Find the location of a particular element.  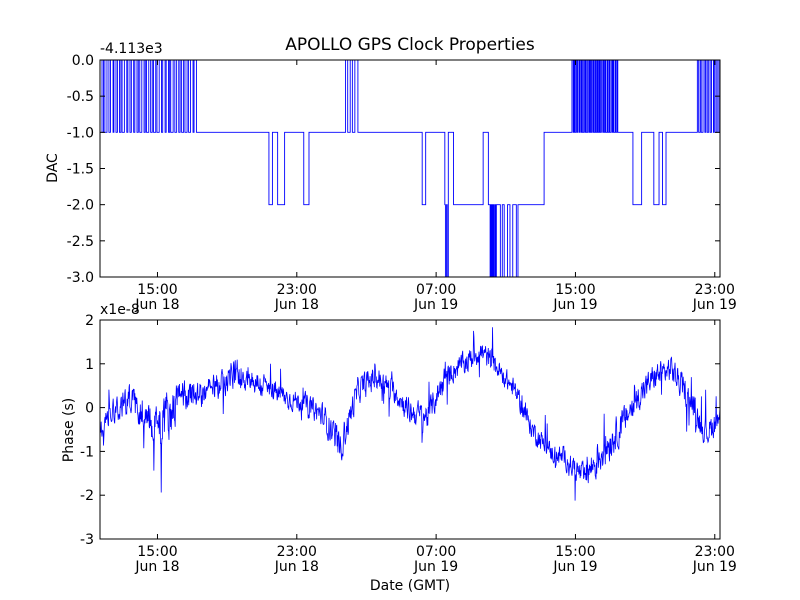

phase-y-tick-label: 1 is located at coordinates (89, 365).